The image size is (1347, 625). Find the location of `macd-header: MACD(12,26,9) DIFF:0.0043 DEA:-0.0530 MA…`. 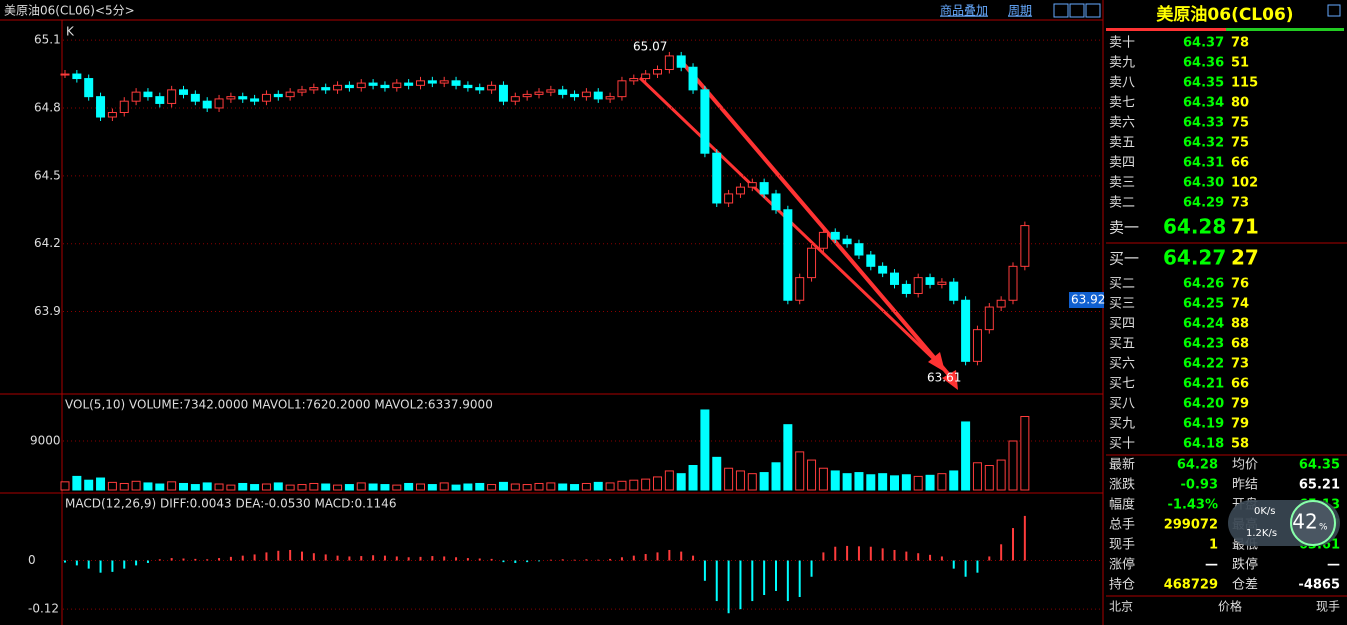

macd-header: MACD(12,26,9) DIFF:0.0043 DEA:-0.0530 MA… is located at coordinates (230, 504).